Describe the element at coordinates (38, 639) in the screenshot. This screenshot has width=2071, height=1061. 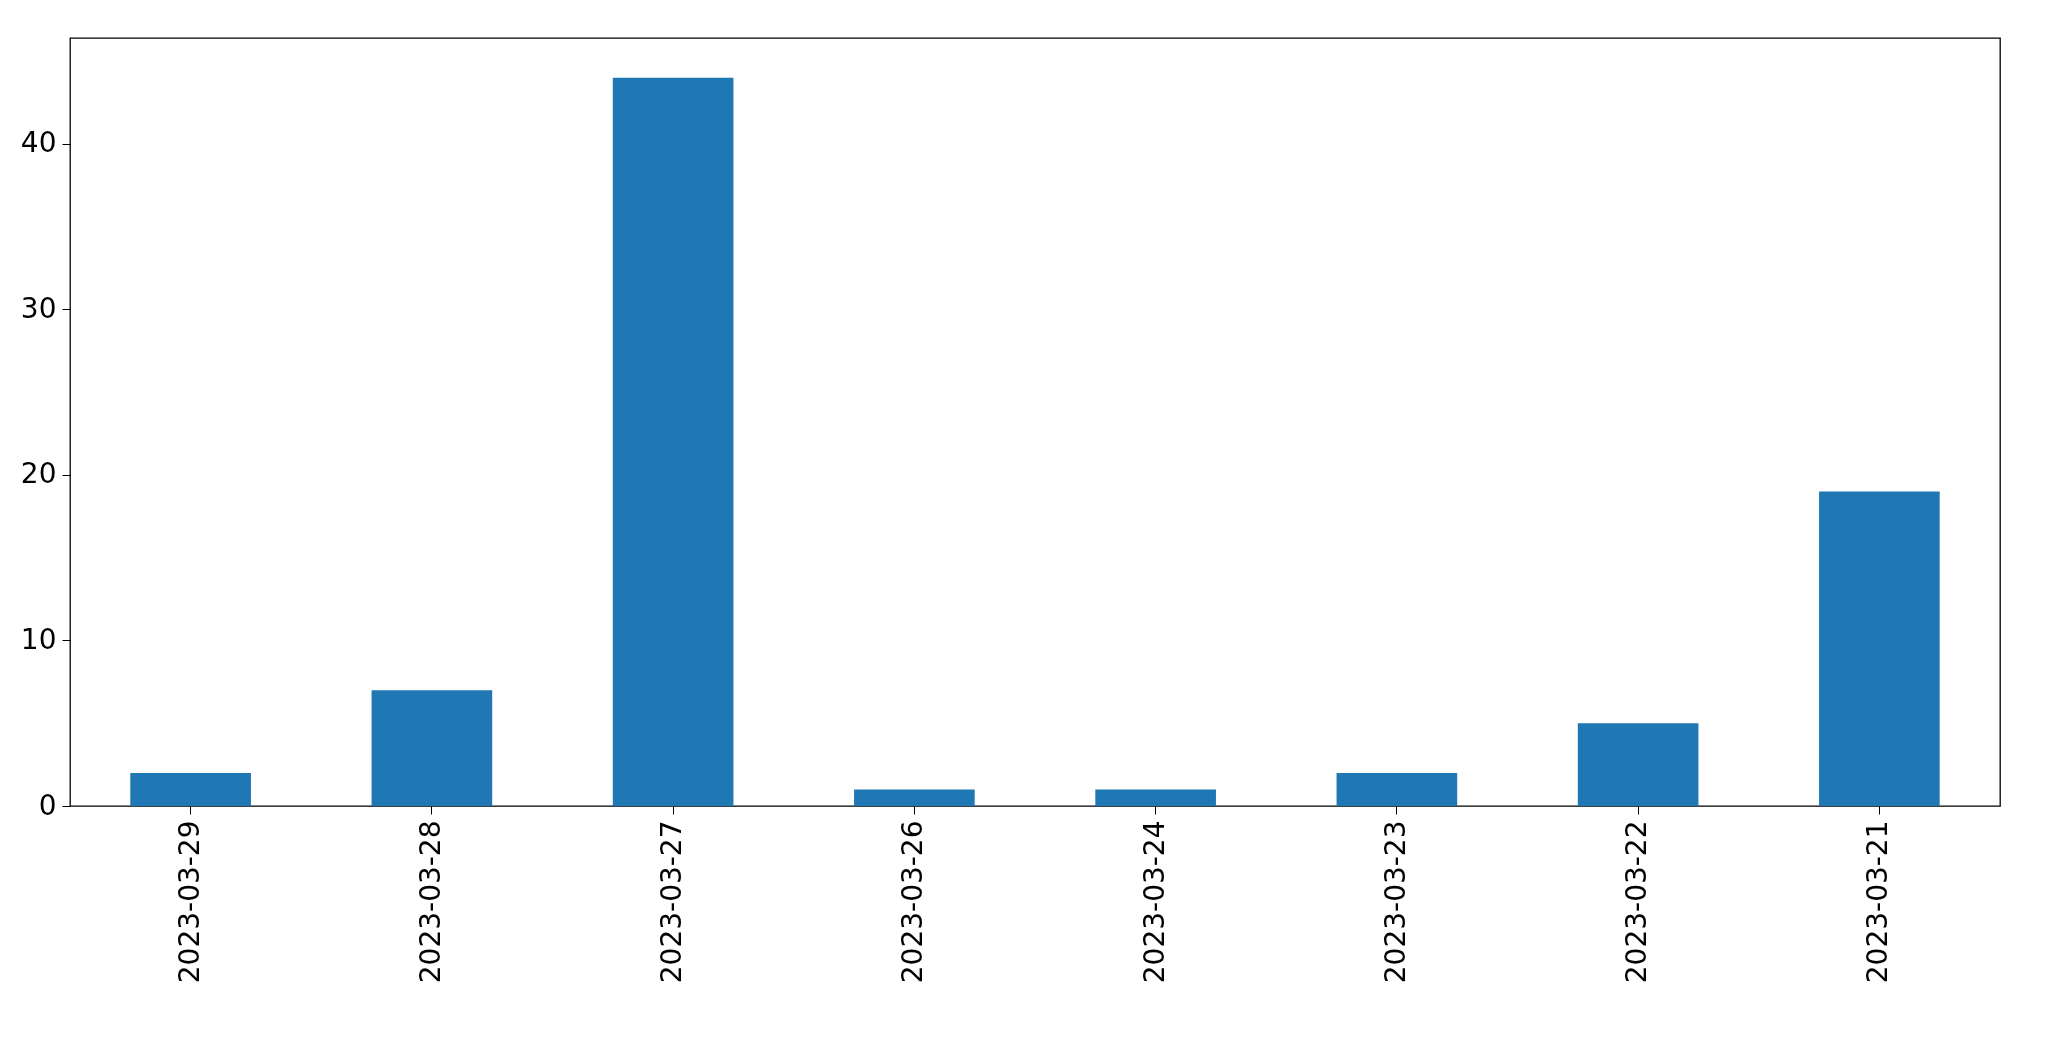
I see `y-tick-label: 10` at that location.